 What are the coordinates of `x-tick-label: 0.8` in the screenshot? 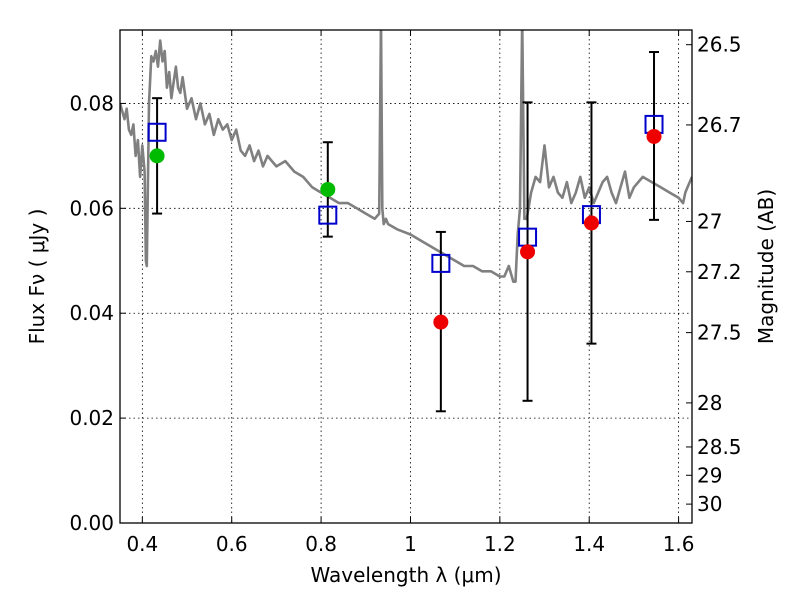 It's located at (321, 544).